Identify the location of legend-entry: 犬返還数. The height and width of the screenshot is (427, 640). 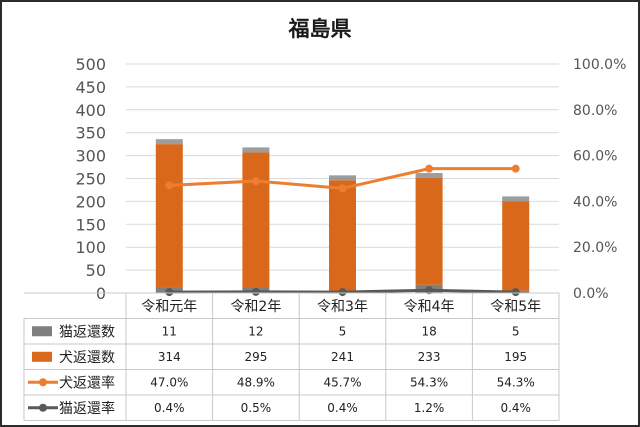
(87, 358).